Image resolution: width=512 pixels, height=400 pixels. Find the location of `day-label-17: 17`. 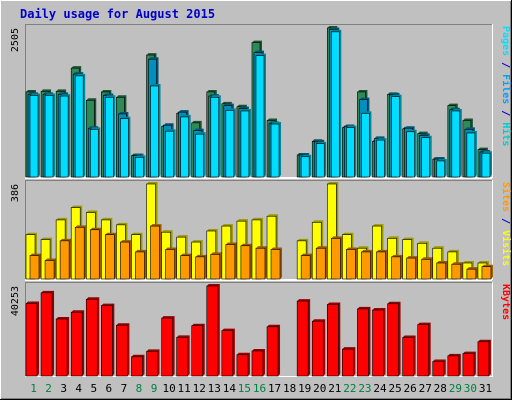

day-label-17: 17 is located at coordinates (274, 388).